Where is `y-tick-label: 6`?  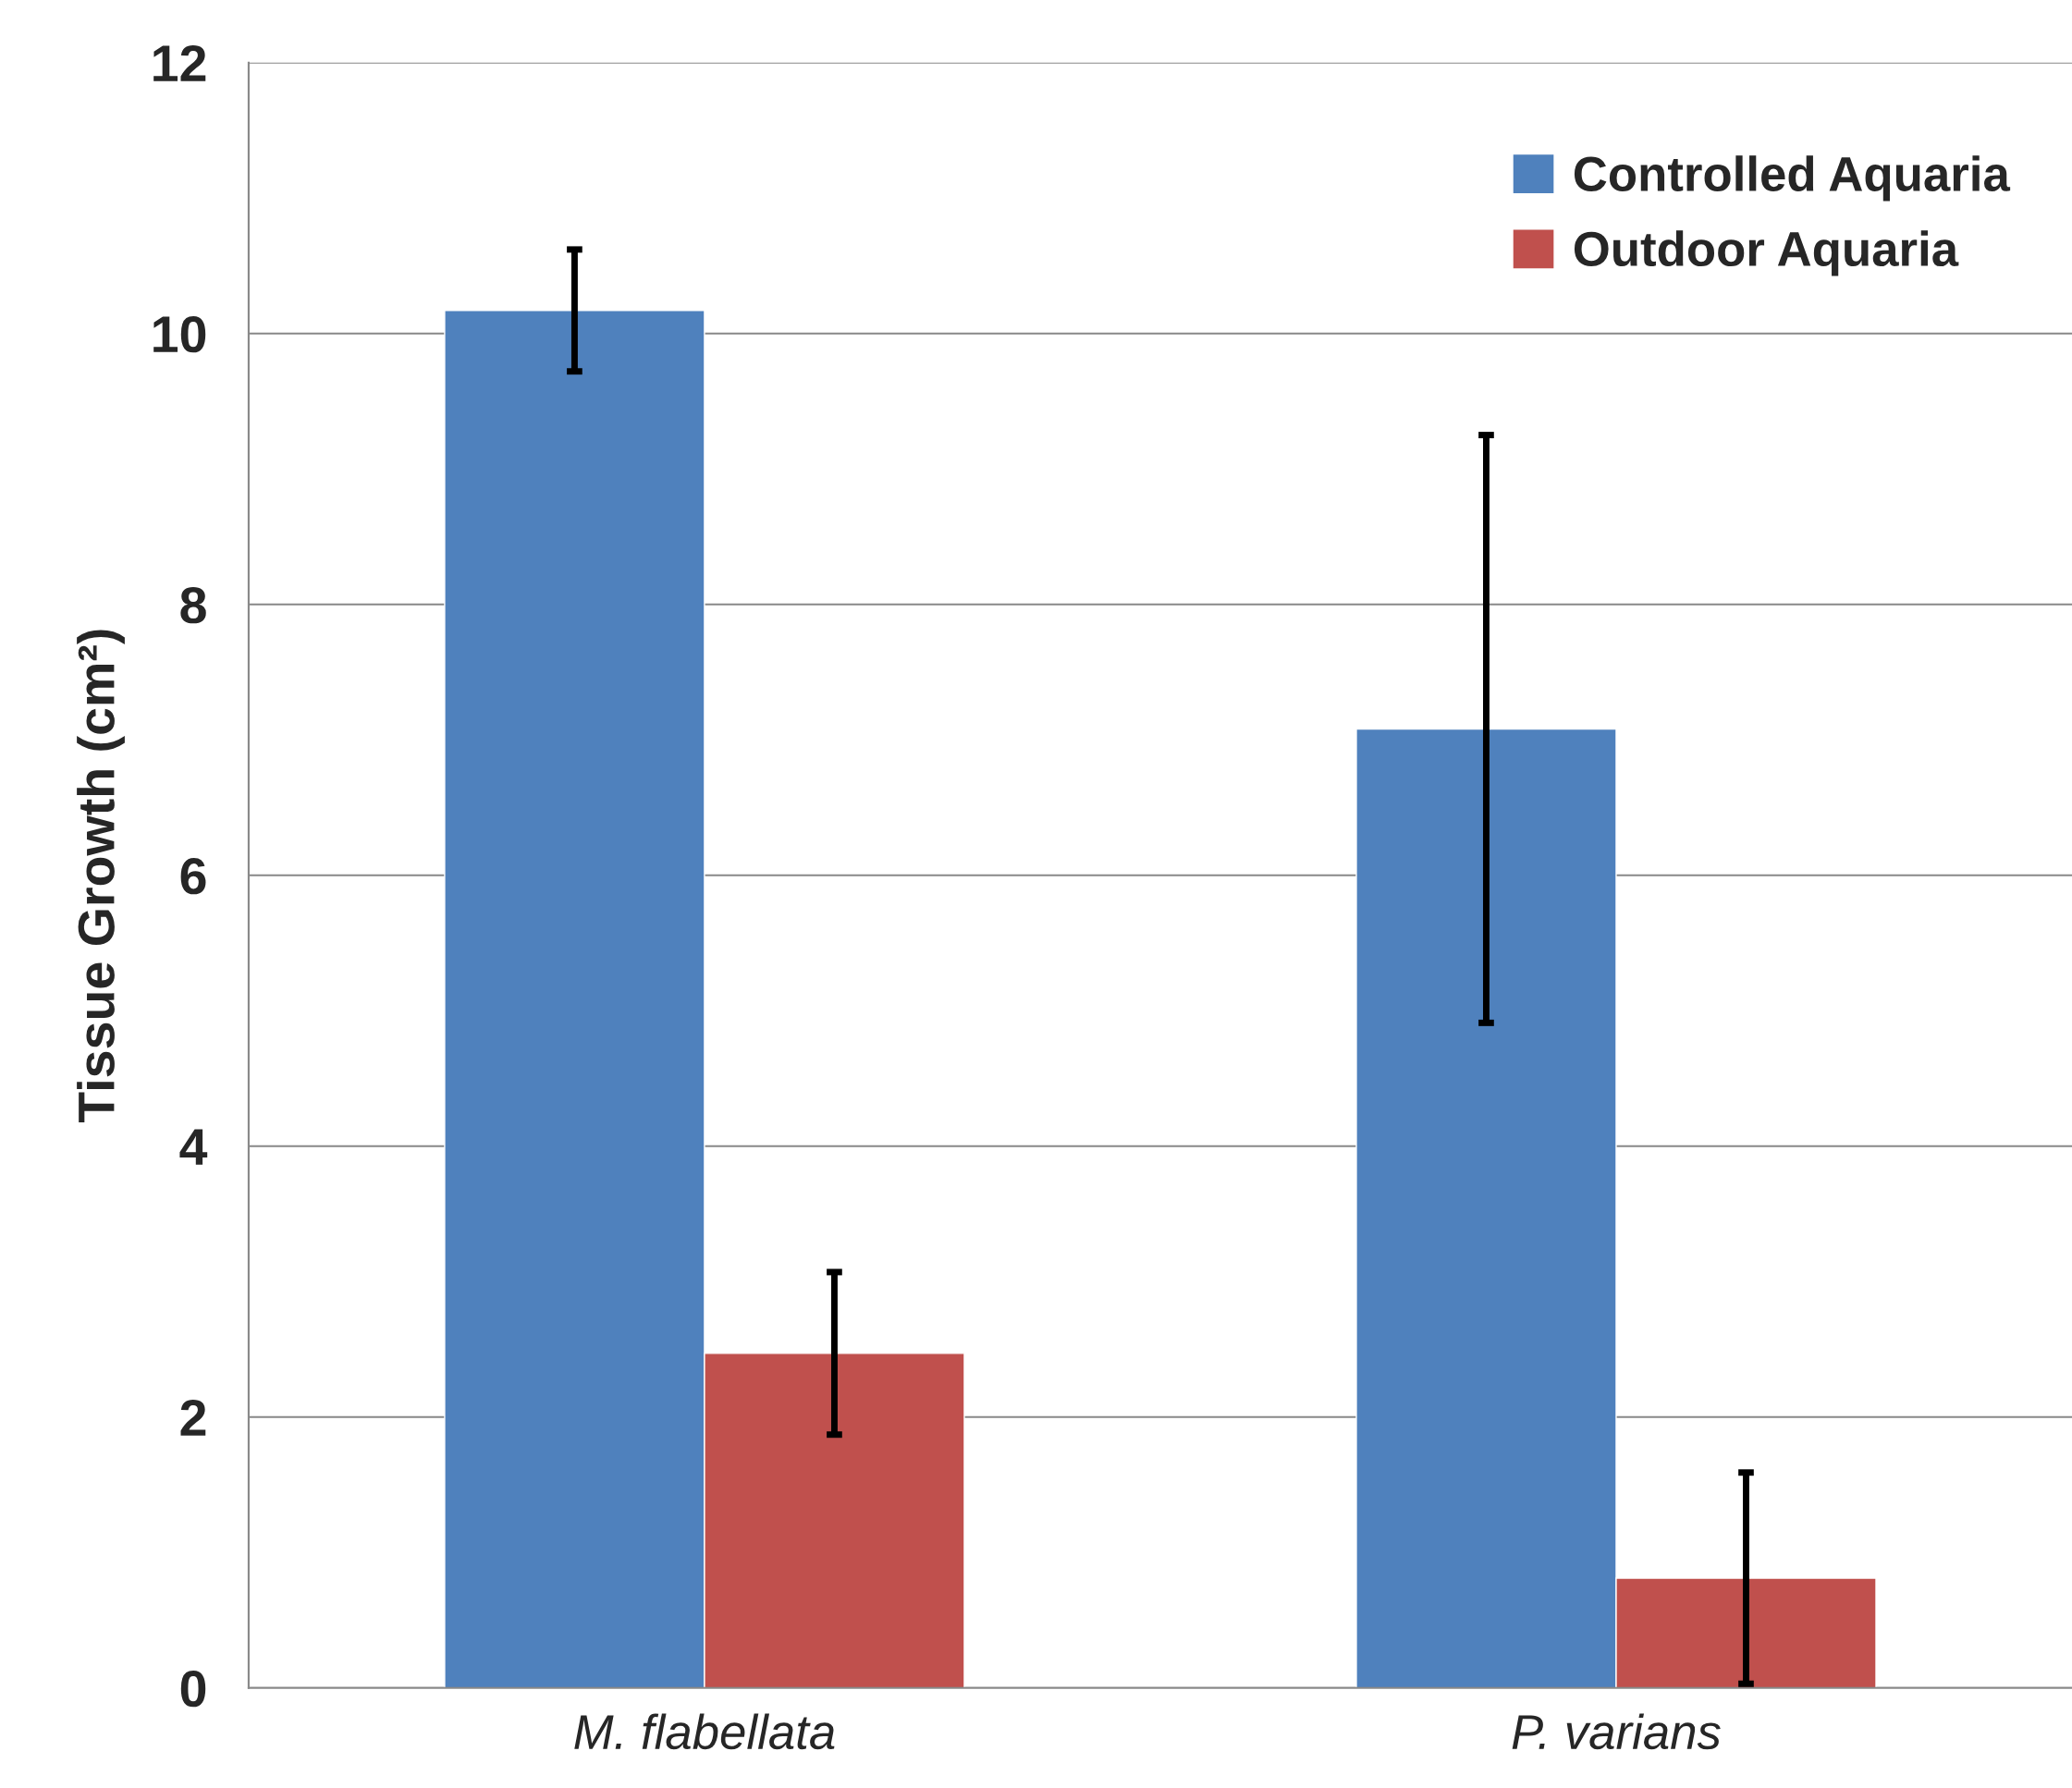
y-tick-label: 6 is located at coordinates (193, 876).